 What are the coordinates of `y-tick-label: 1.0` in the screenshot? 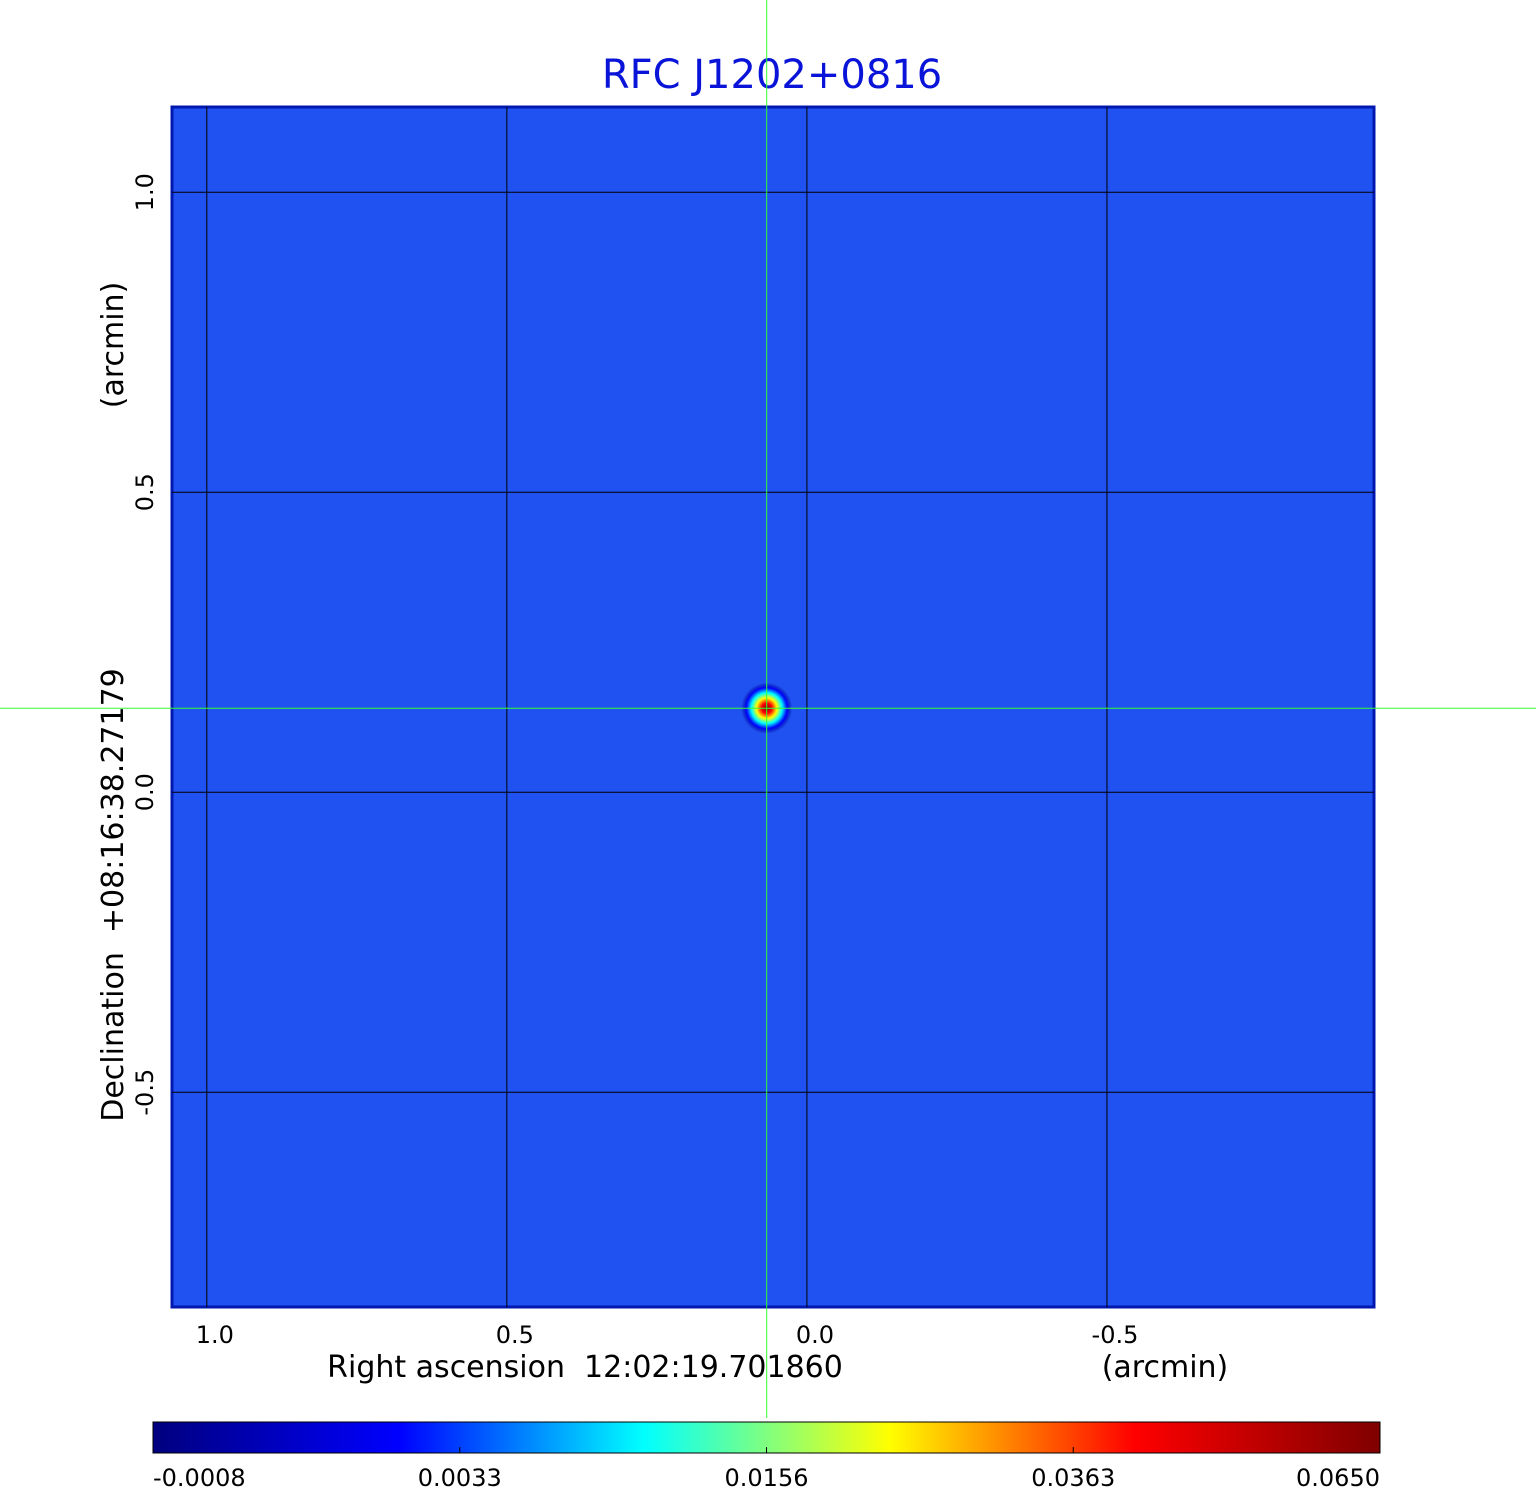 It's located at (145, 192).